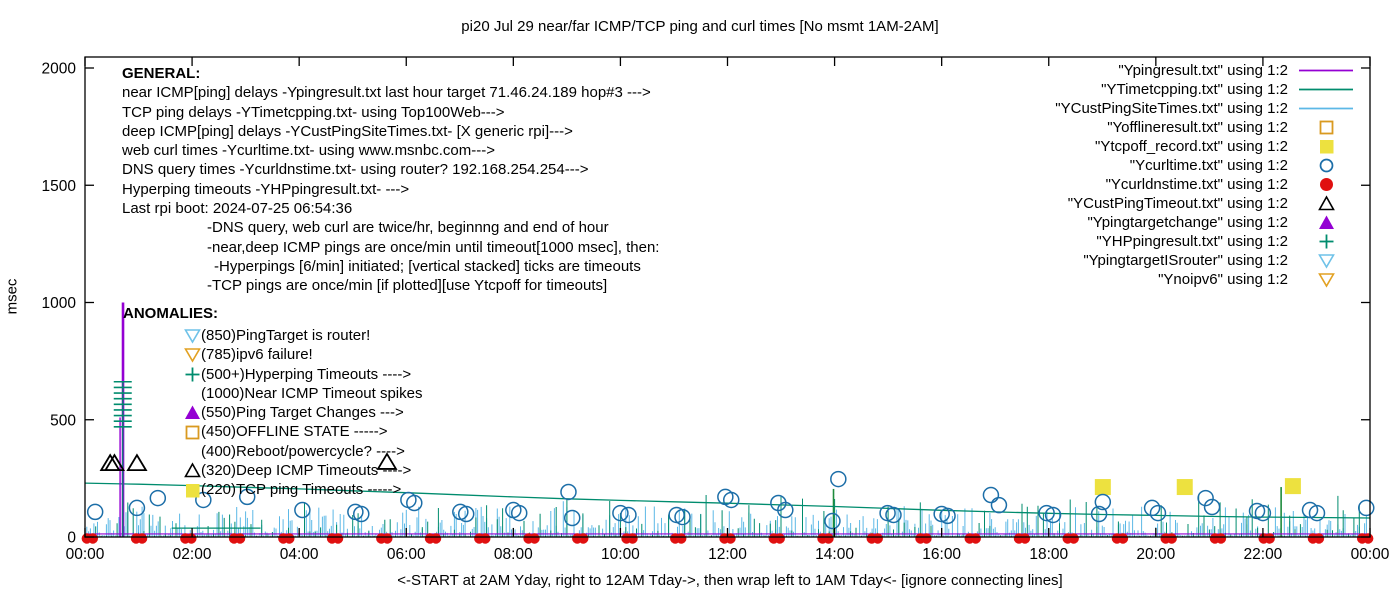  What do you see at coordinates (63, 420) in the screenshot?
I see `svg-text: 500` at bounding box center [63, 420].